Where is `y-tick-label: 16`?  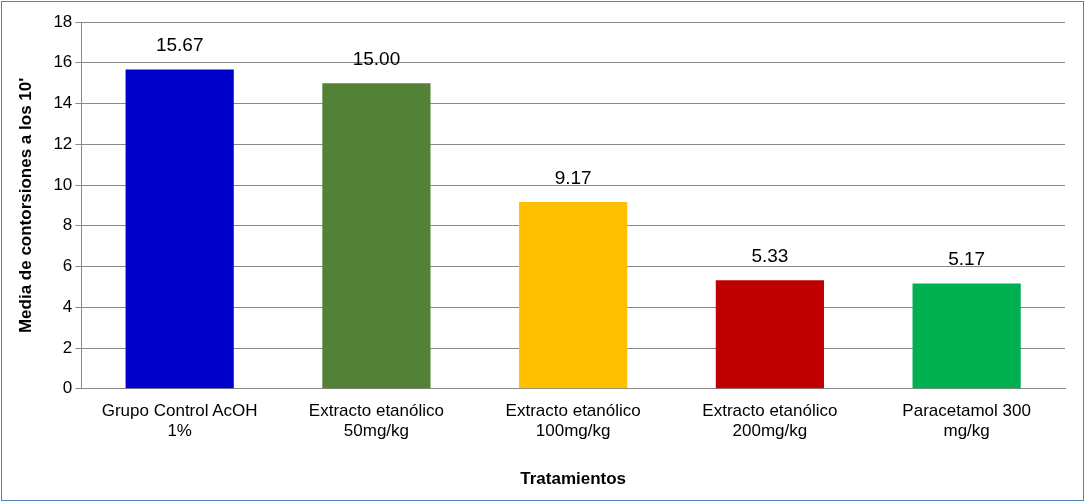 y-tick-label: 16 is located at coordinates (63, 62).